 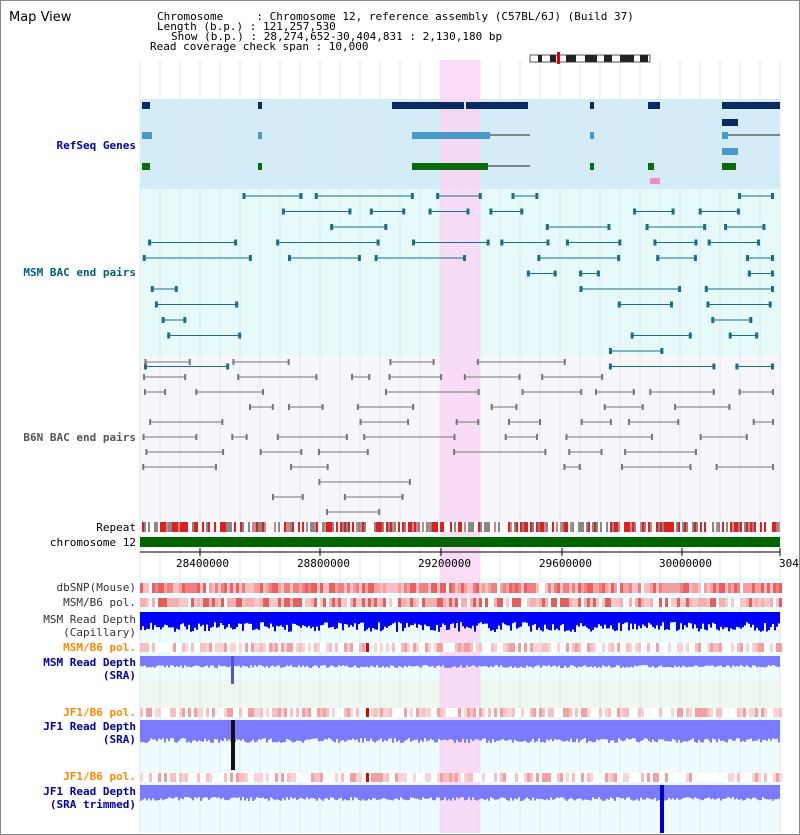 I want to click on jf1-read-depth-sra-label: JF1 Read Depth, so click(x=89, y=726).